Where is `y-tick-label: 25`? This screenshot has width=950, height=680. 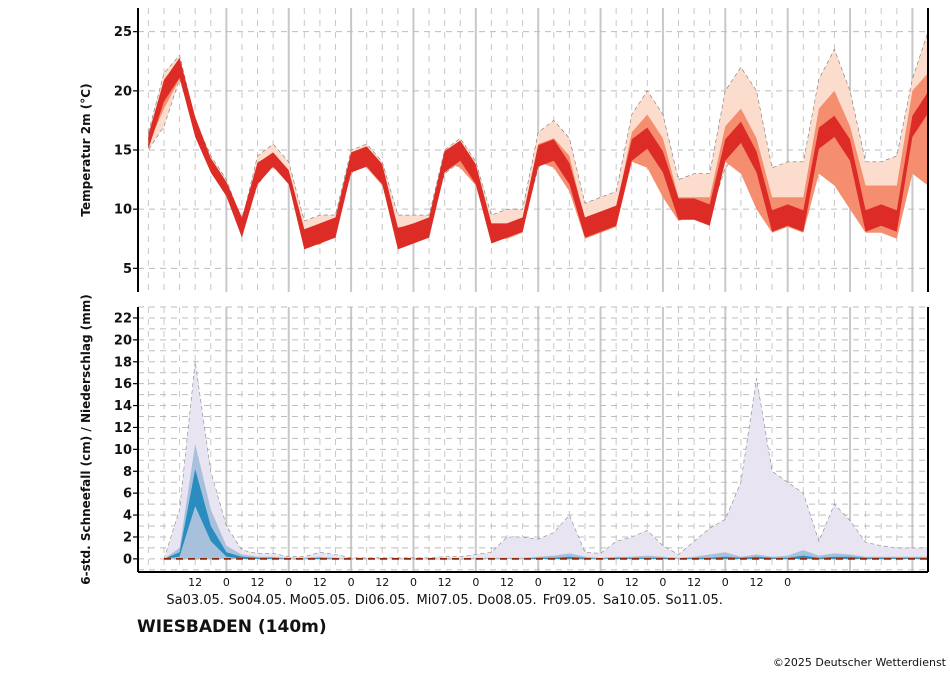 y-tick-label: 25 is located at coordinates (123, 32).